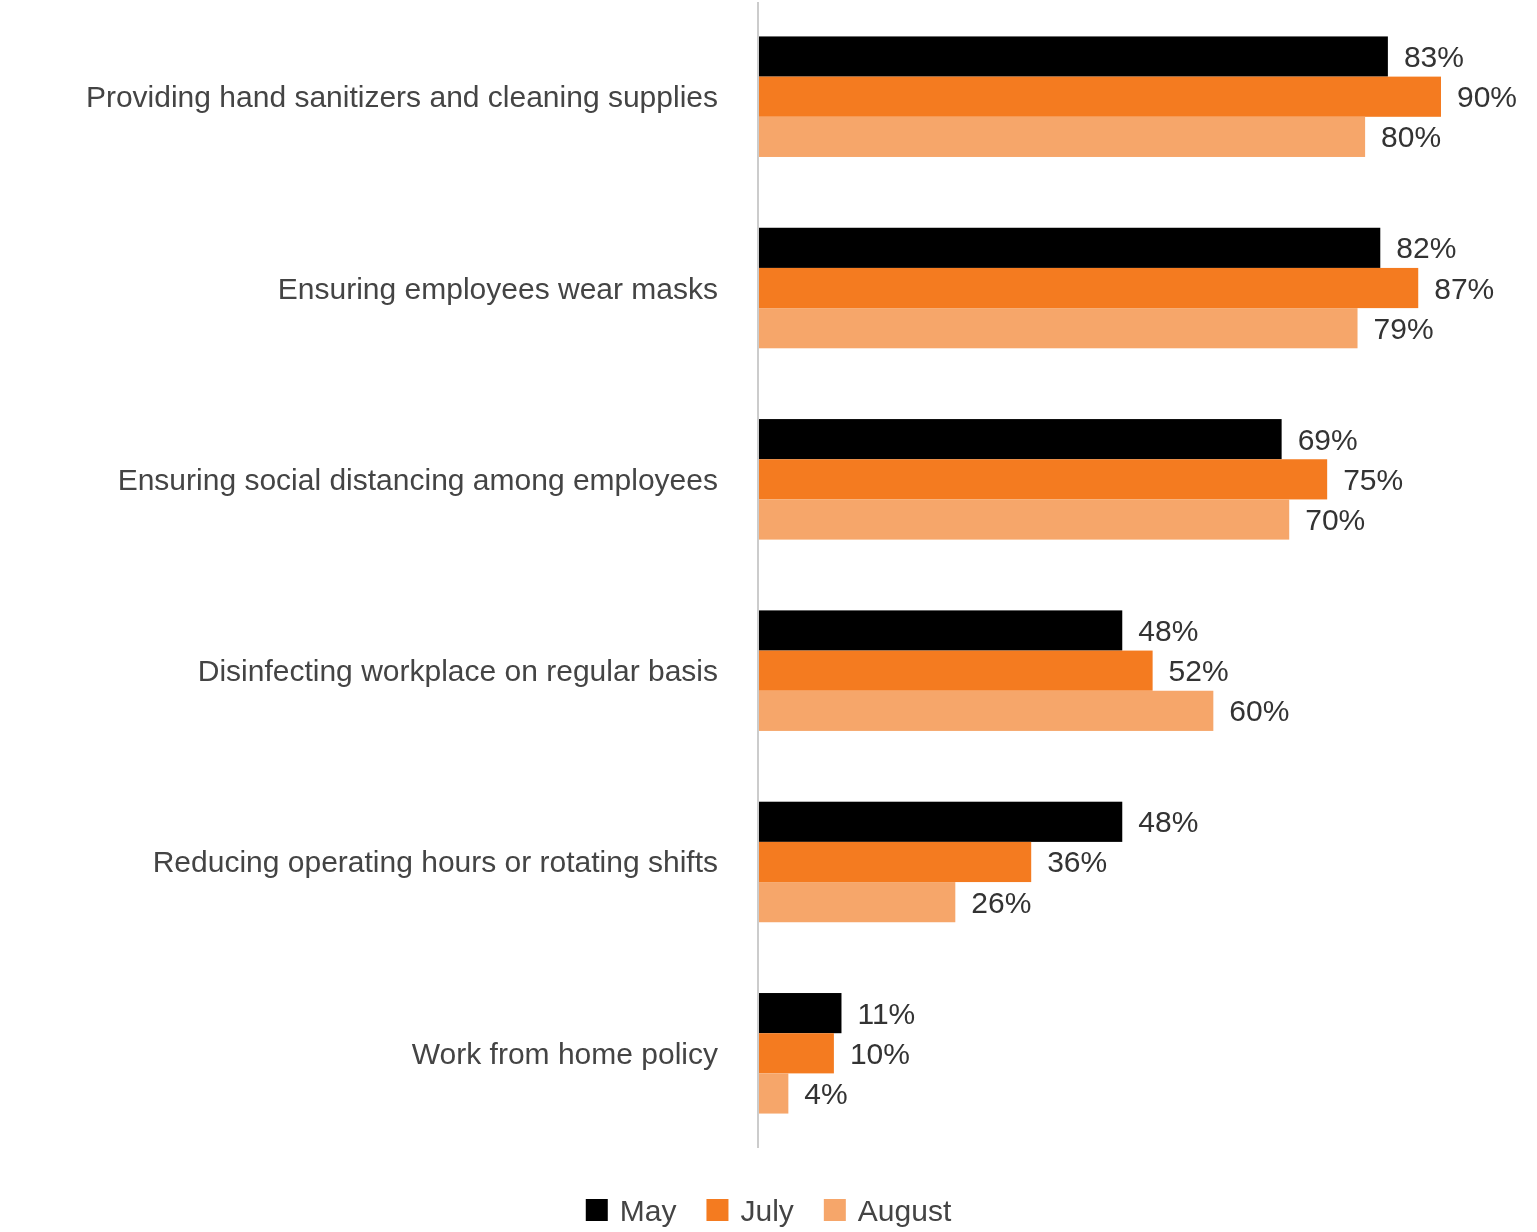 The image size is (1537, 1232). What do you see at coordinates (1373, 479) in the screenshot?
I see `data-label: 75%` at bounding box center [1373, 479].